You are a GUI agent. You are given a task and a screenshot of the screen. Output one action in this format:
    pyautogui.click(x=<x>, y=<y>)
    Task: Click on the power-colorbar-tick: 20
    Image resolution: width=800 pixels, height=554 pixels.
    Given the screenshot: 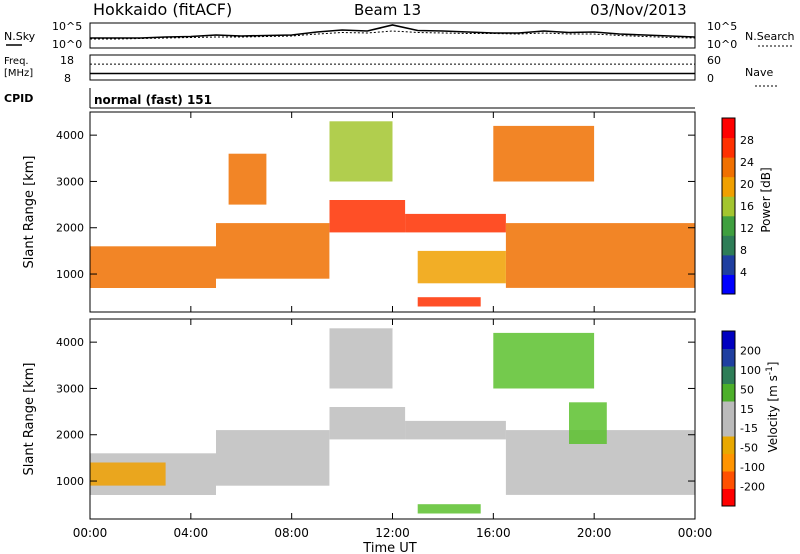 What is the action you would take?
    pyautogui.click(x=747, y=184)
    